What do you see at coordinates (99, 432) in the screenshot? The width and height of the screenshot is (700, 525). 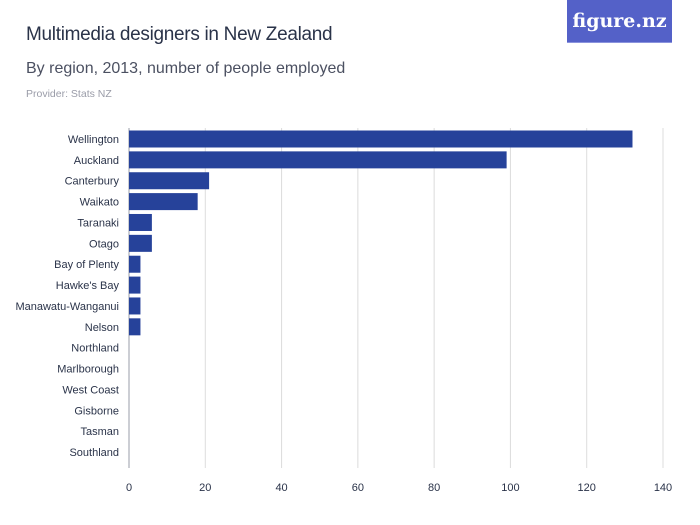 I see `category-label: Tasman` at bounding box center [99, 432].